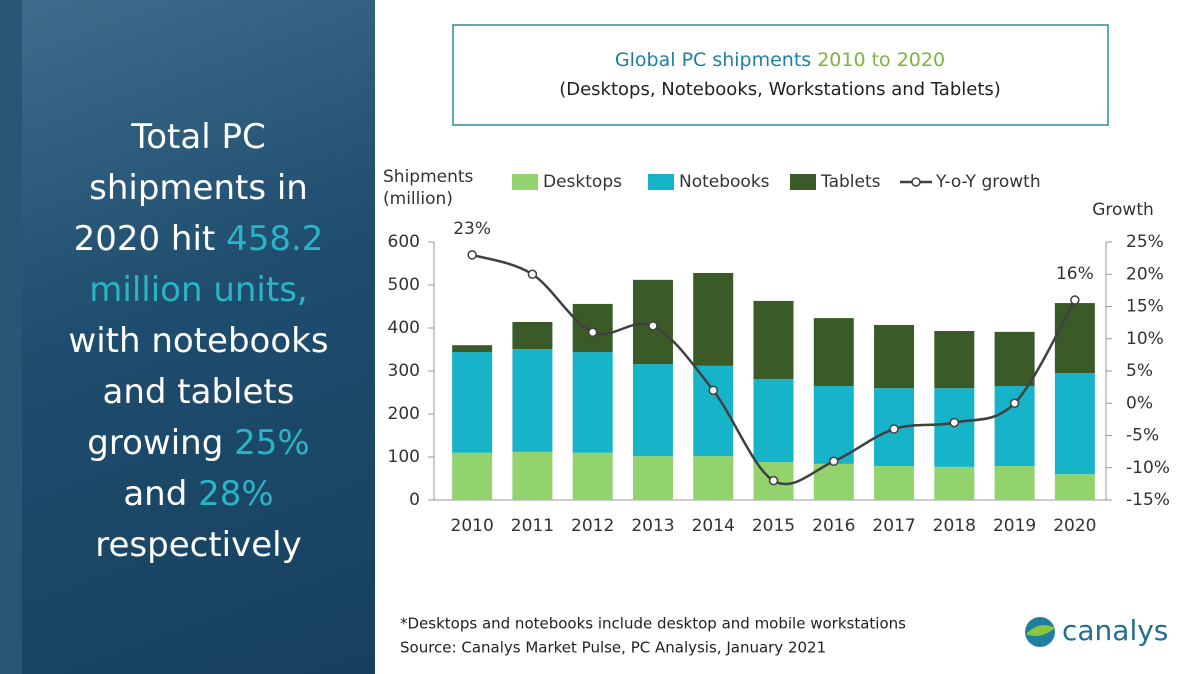 This screenshot has width=1200, height=674. What do you see at coordinates (404, 371) in the screenshot?
I see `y-tick-label: 300` at bounding box center [404, 371].